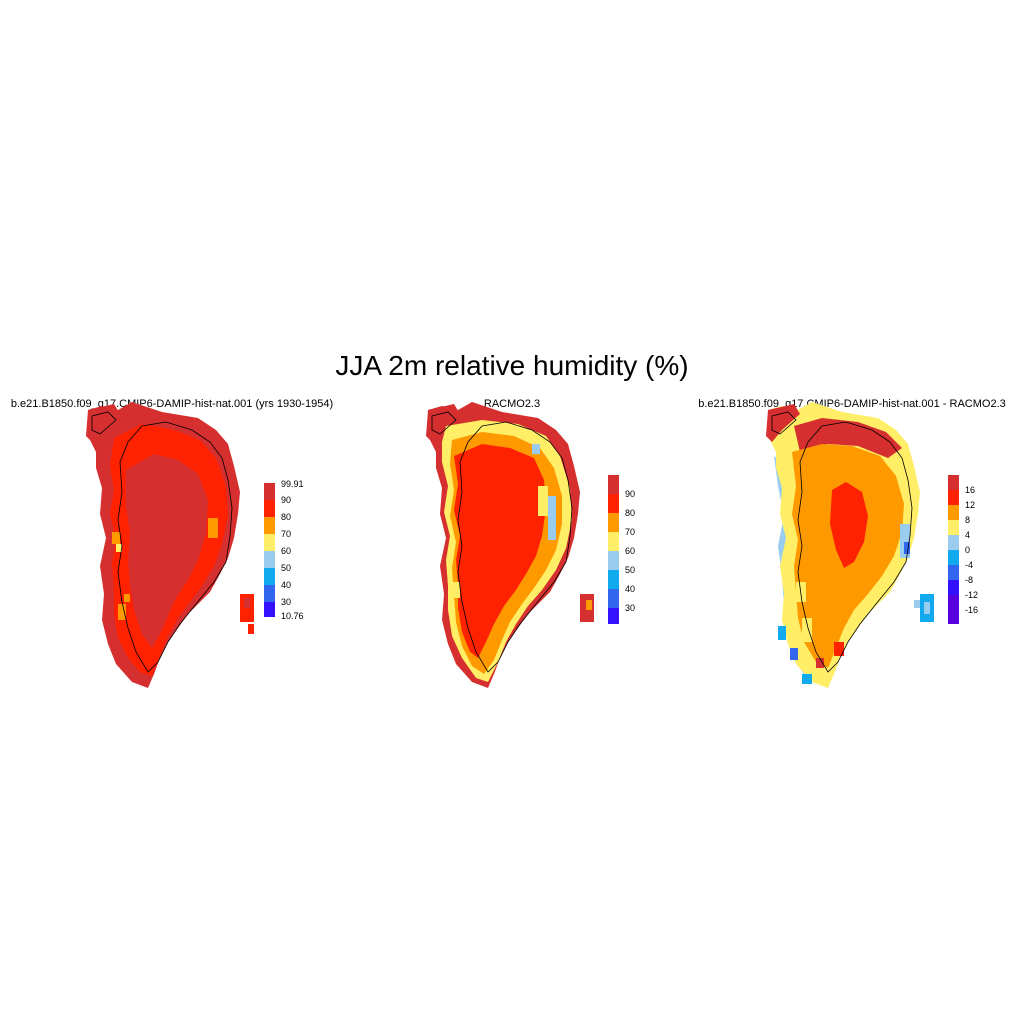 This screenshot has width=1024, height=1024. I want to click on colorbar-label: 12, so click(970, 505).